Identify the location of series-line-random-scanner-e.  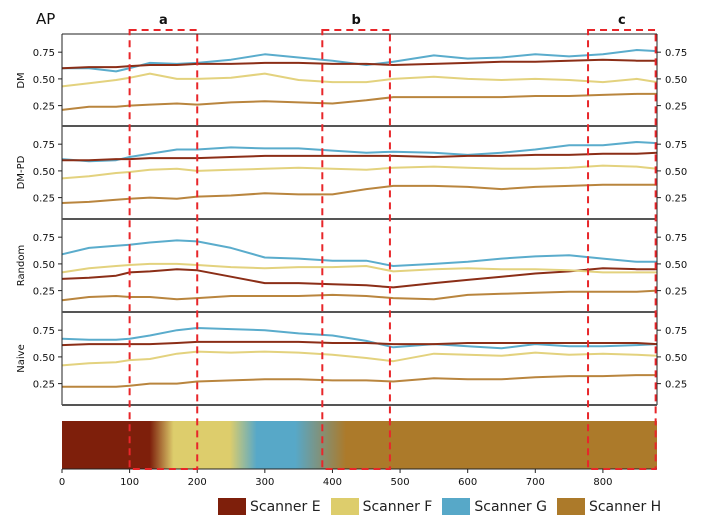
(359, 278).